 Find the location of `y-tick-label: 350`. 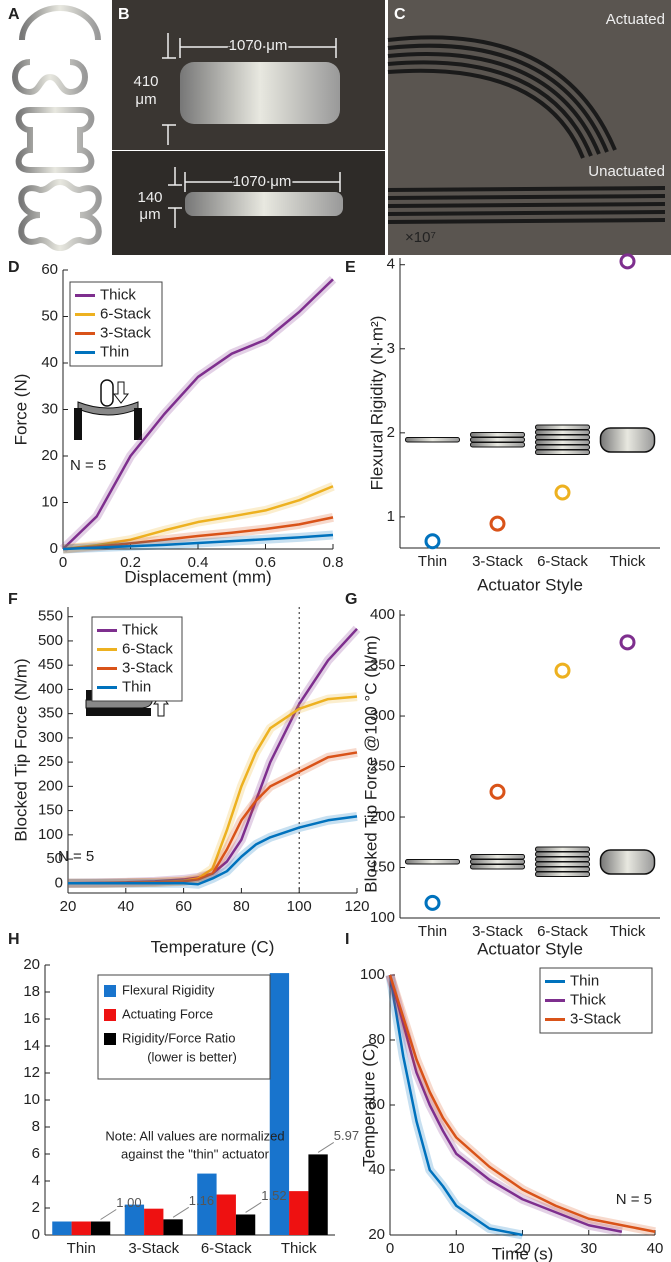

y-tick-label: 350 is located at coordinates (382, 665).